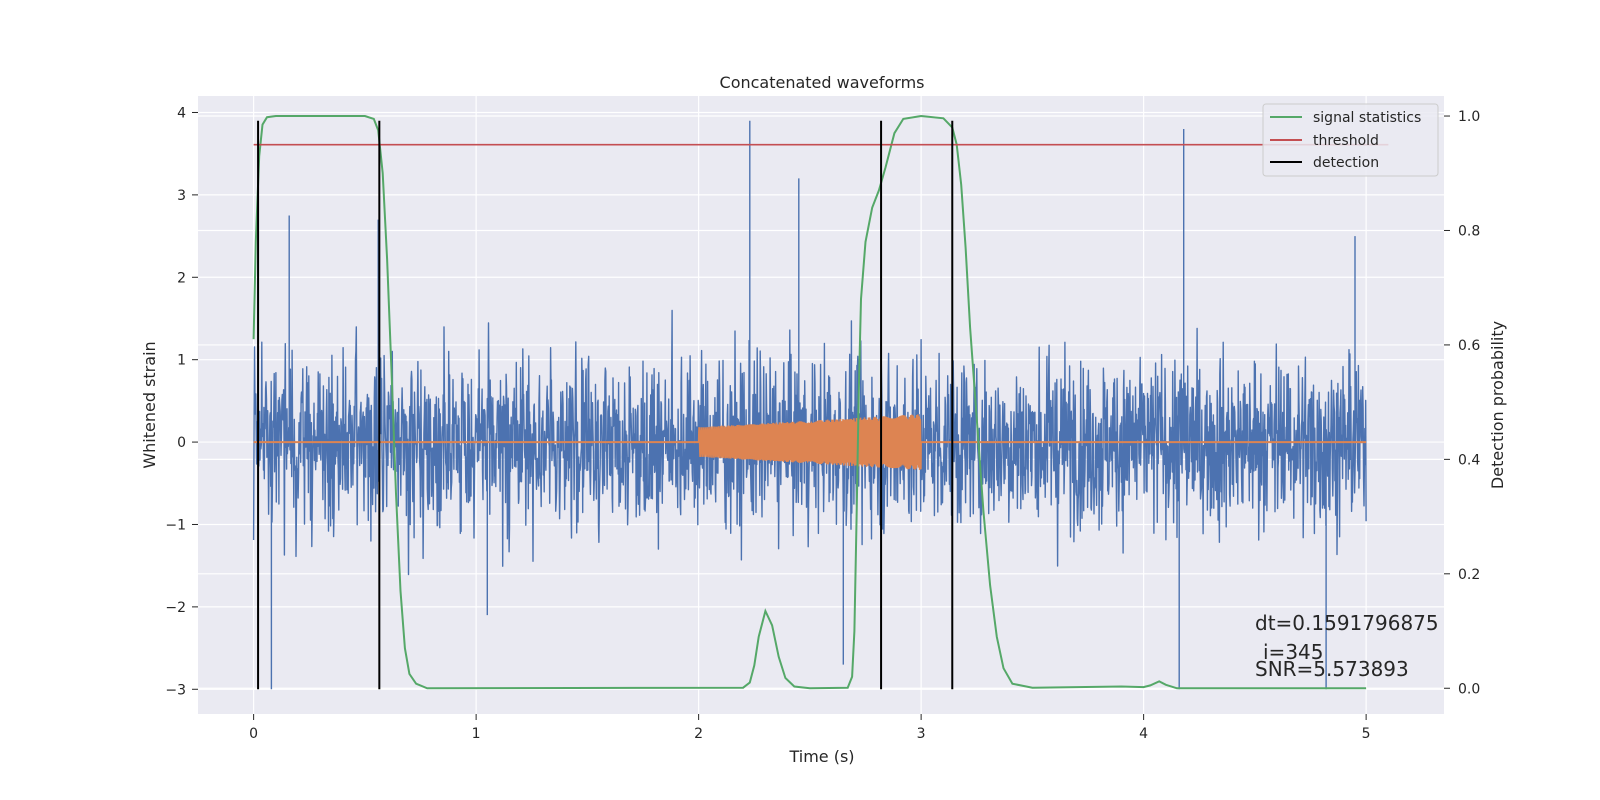 The width and height of the screenshot is (1600, 800). What do you see at coordinates (253, 734) in the screenshot?
I see `x-tick-label: 0` at bounding box center [253, 734].